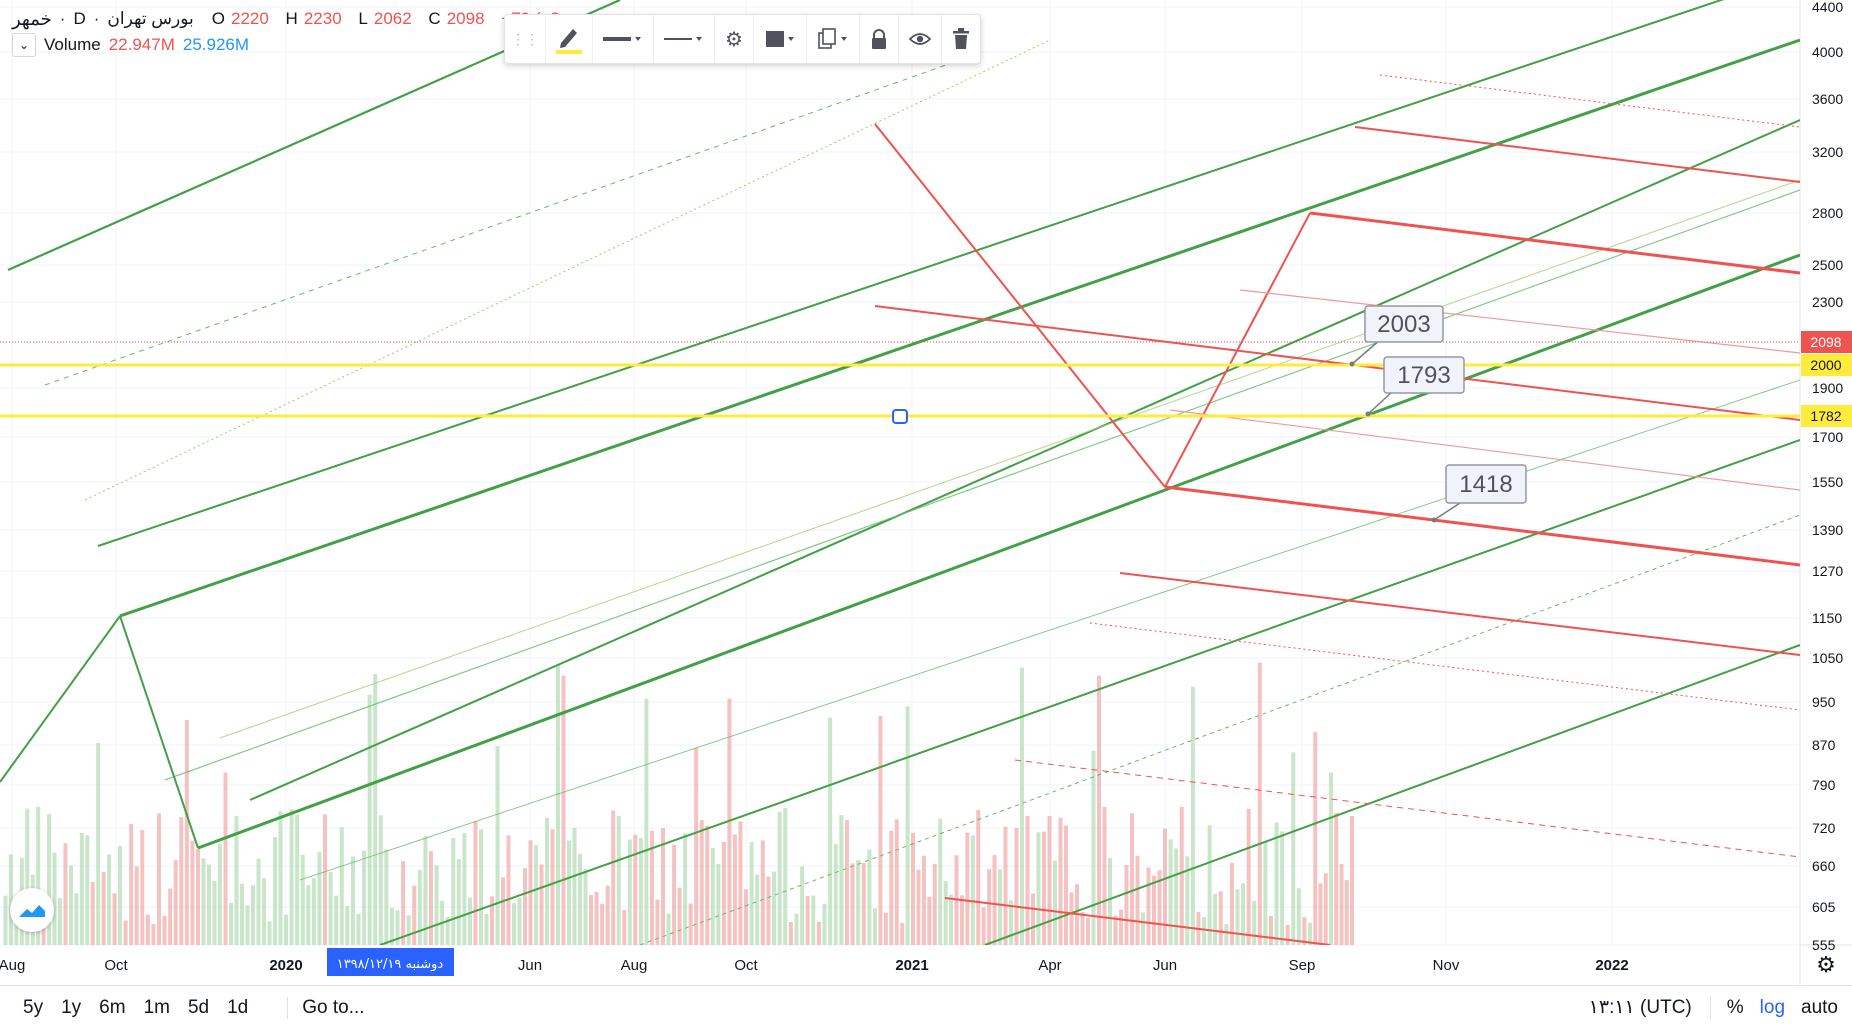 Image resolution: width=1852 pixels, height=1029 pixels. I want to click on range-1y: 1y, so click(71, 1007).